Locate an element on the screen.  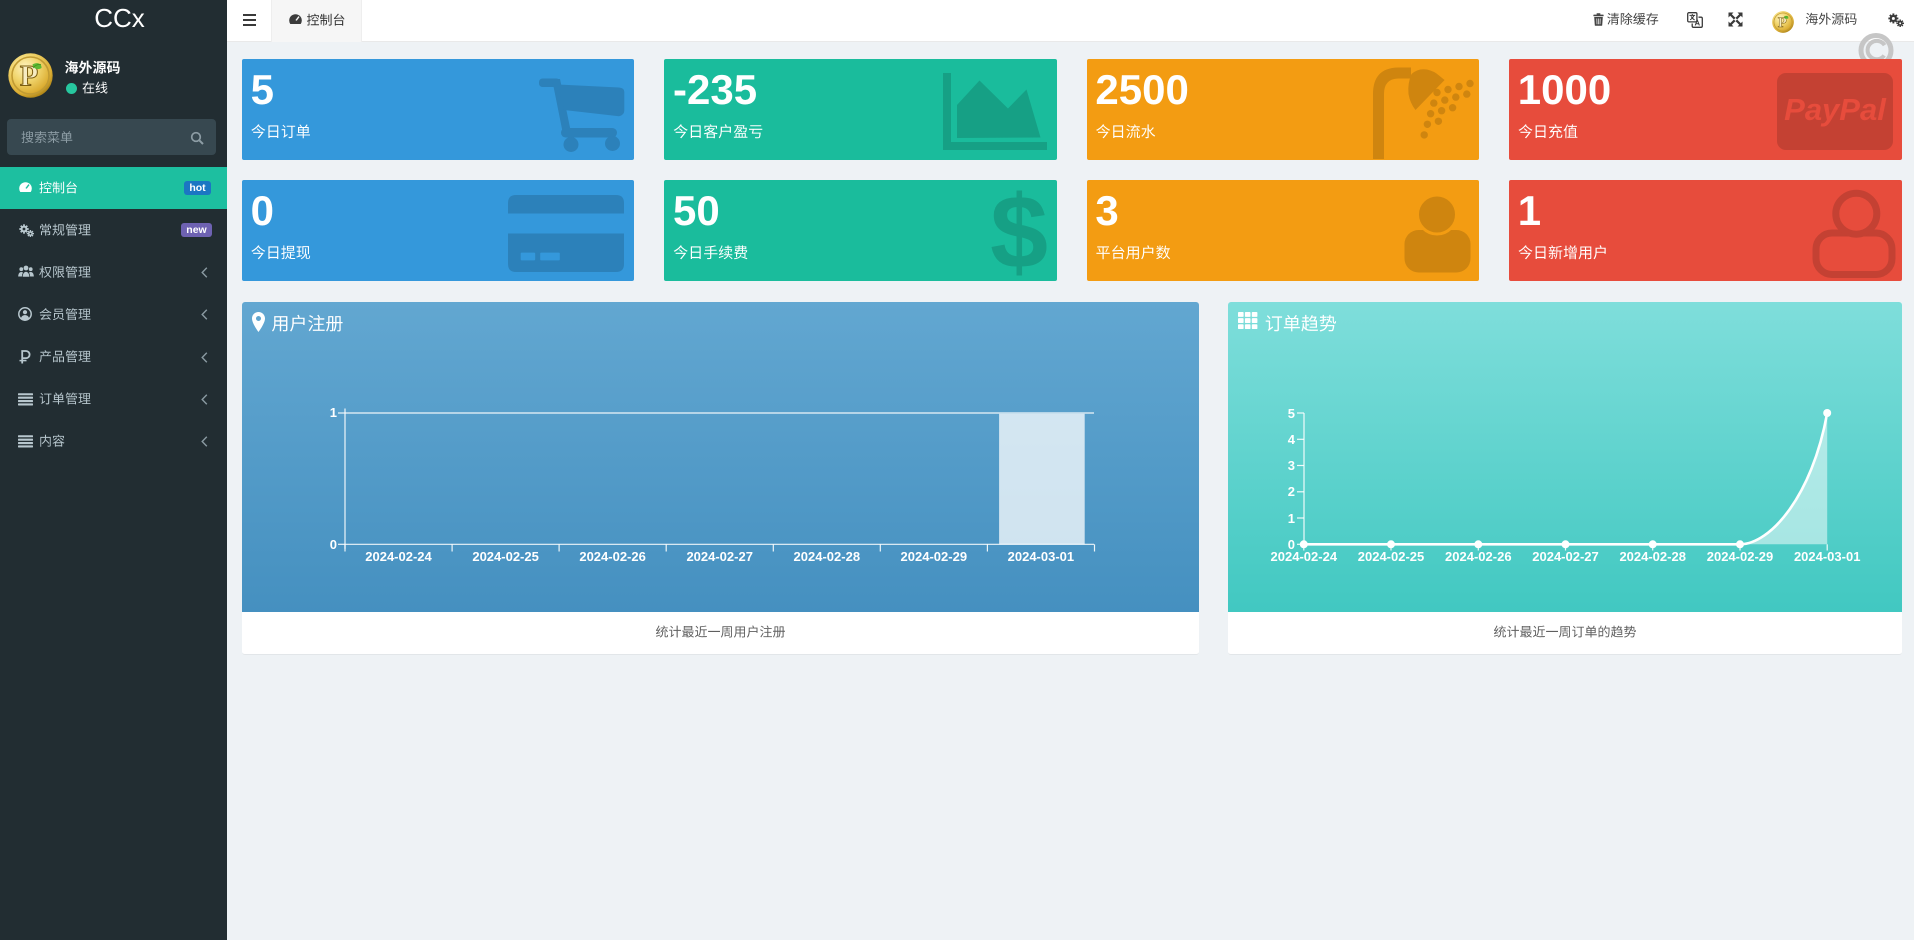
svg-text: PayPal is located at coordinates (1835, 109).